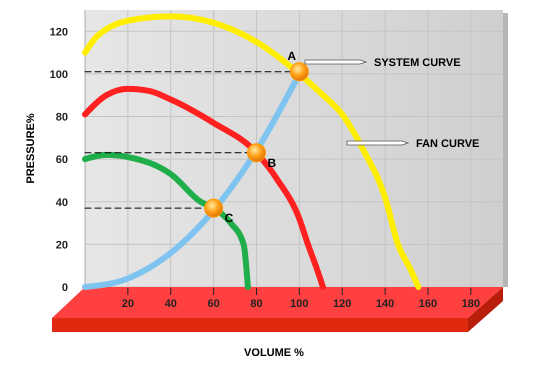  I want to click on y-axis-title: PRESSURE%, so click(31, 148).